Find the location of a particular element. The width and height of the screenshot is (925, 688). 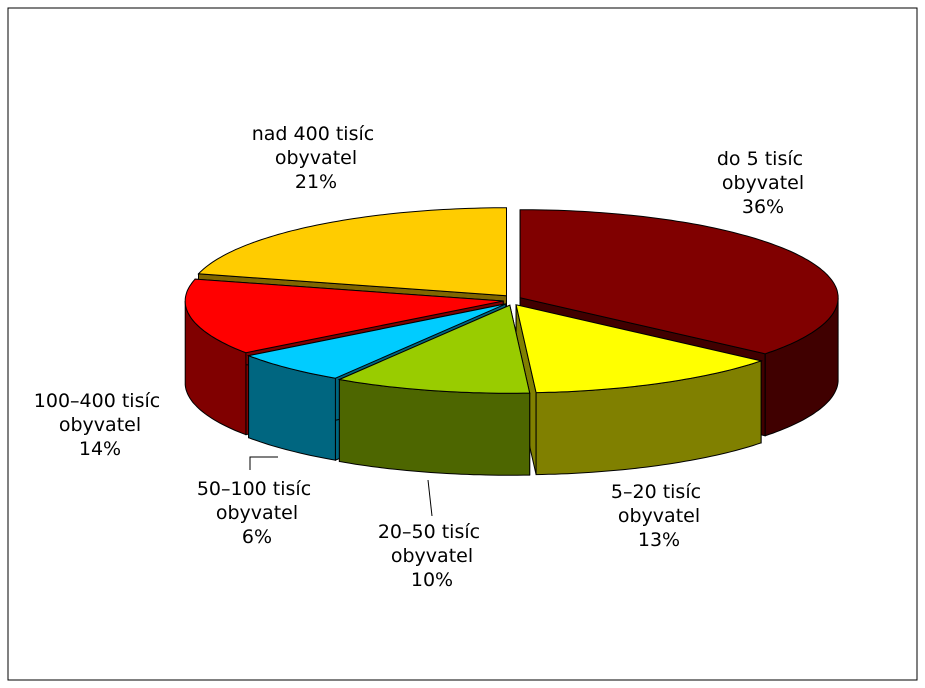

label-line: nad 400 tisíc is located at coordinates (316, 134).